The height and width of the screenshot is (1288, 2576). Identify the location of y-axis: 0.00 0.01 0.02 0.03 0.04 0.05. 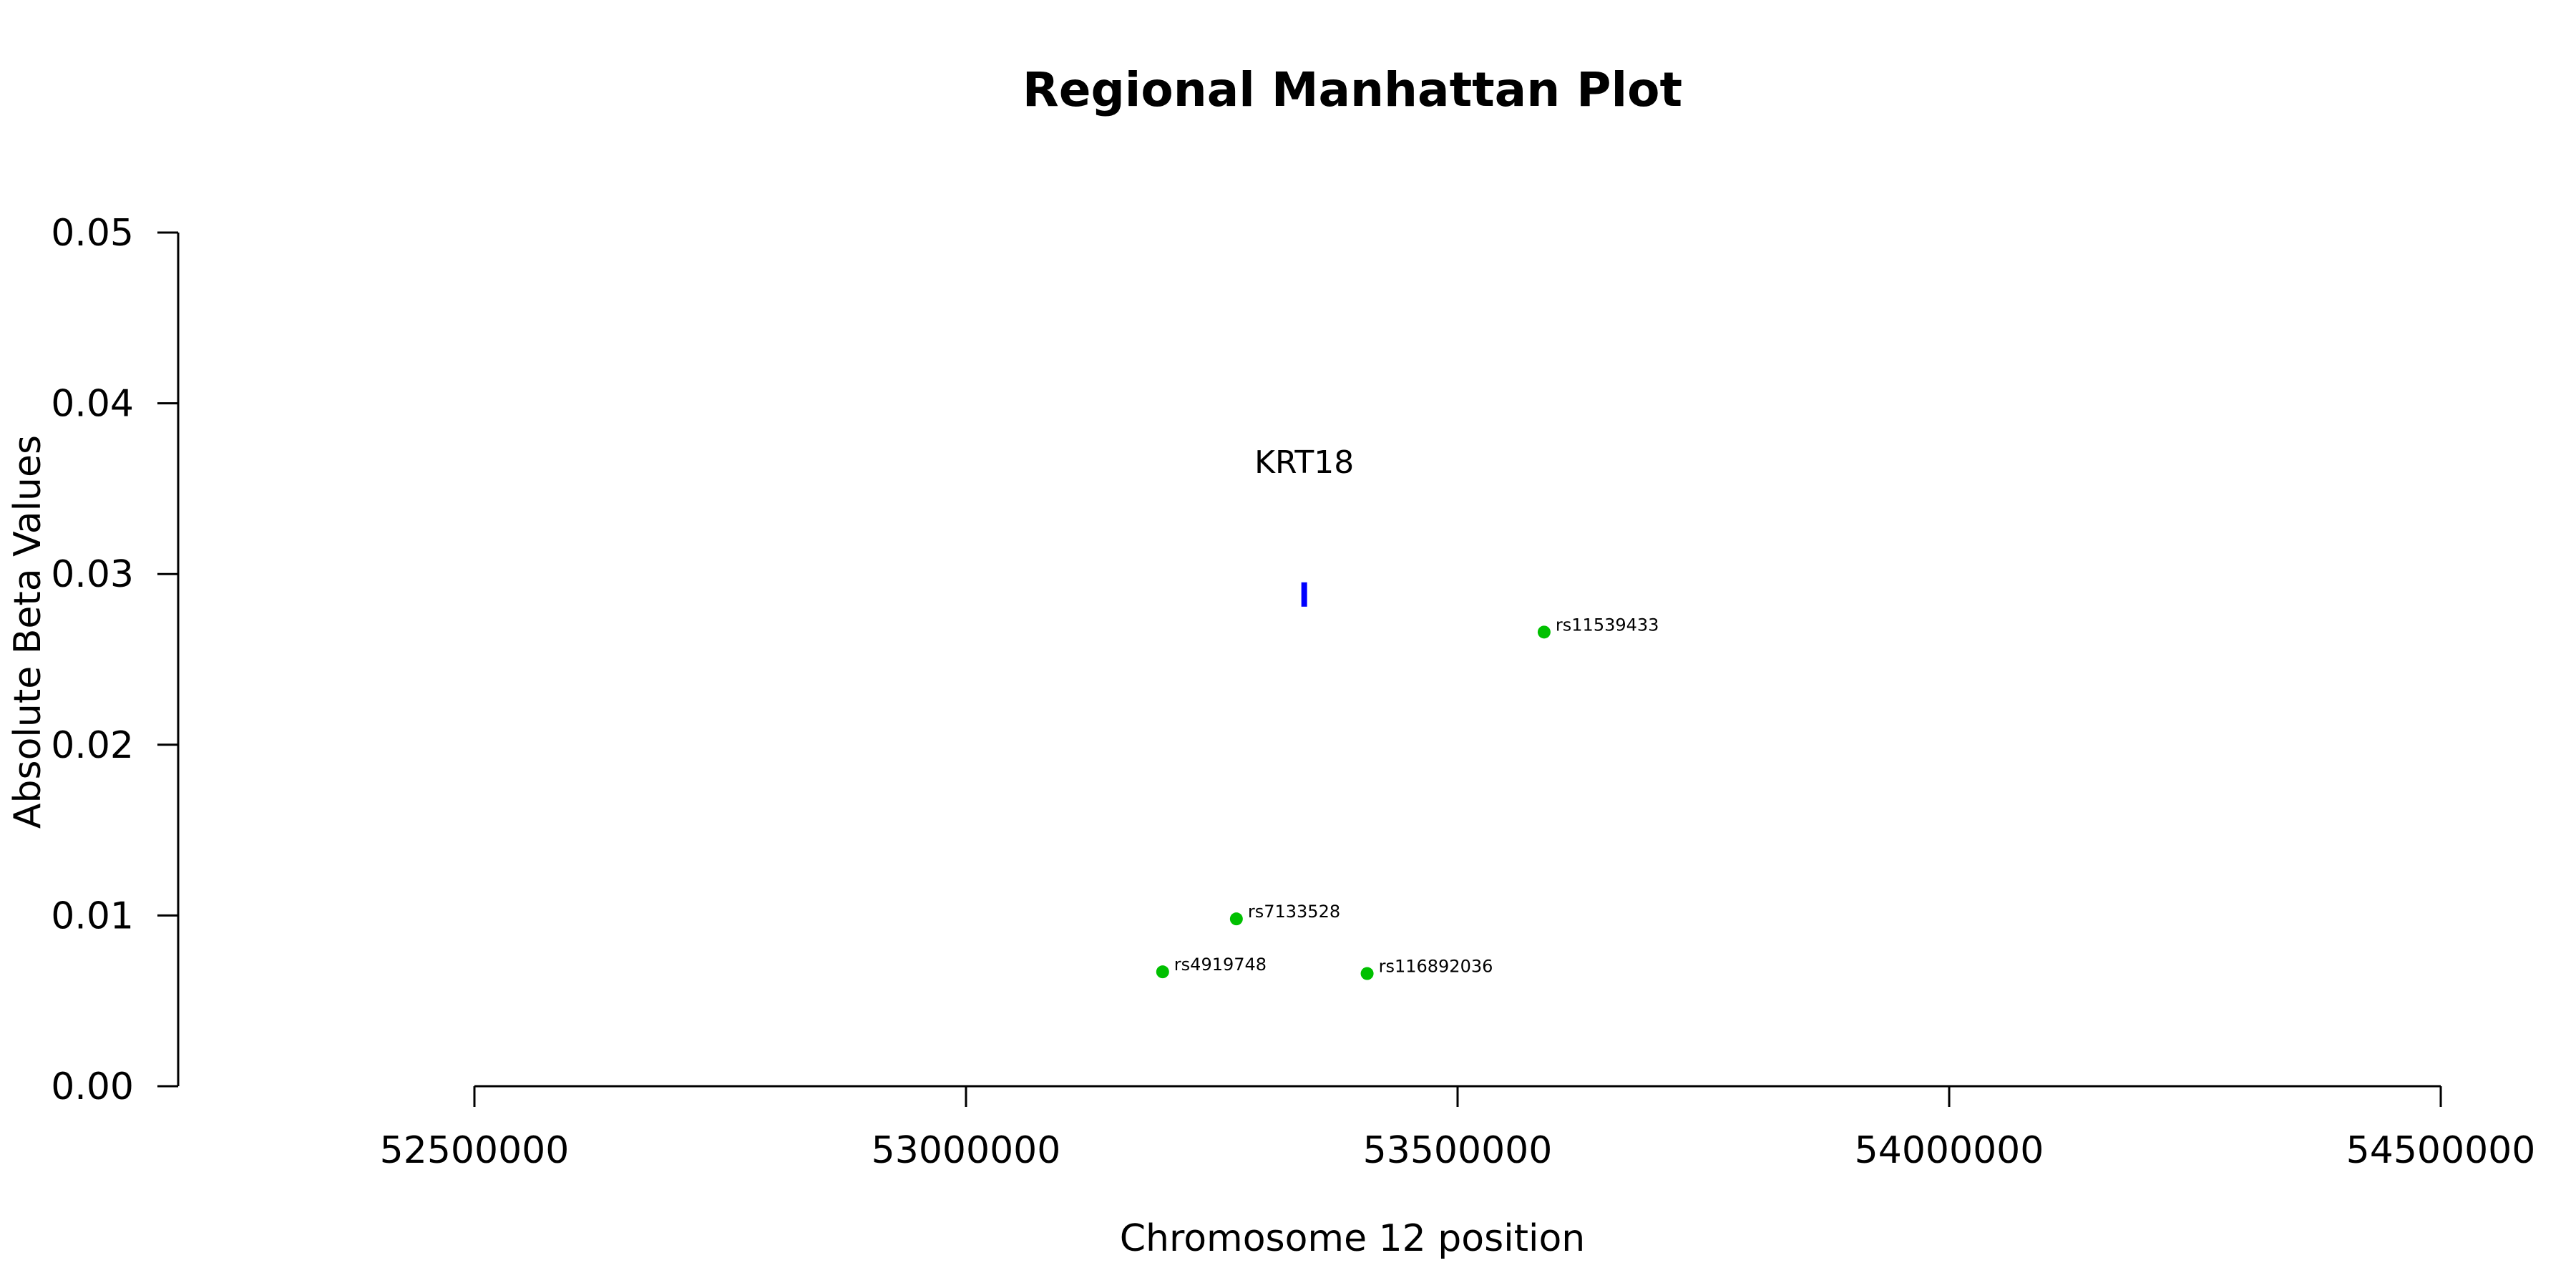
(115, 660).